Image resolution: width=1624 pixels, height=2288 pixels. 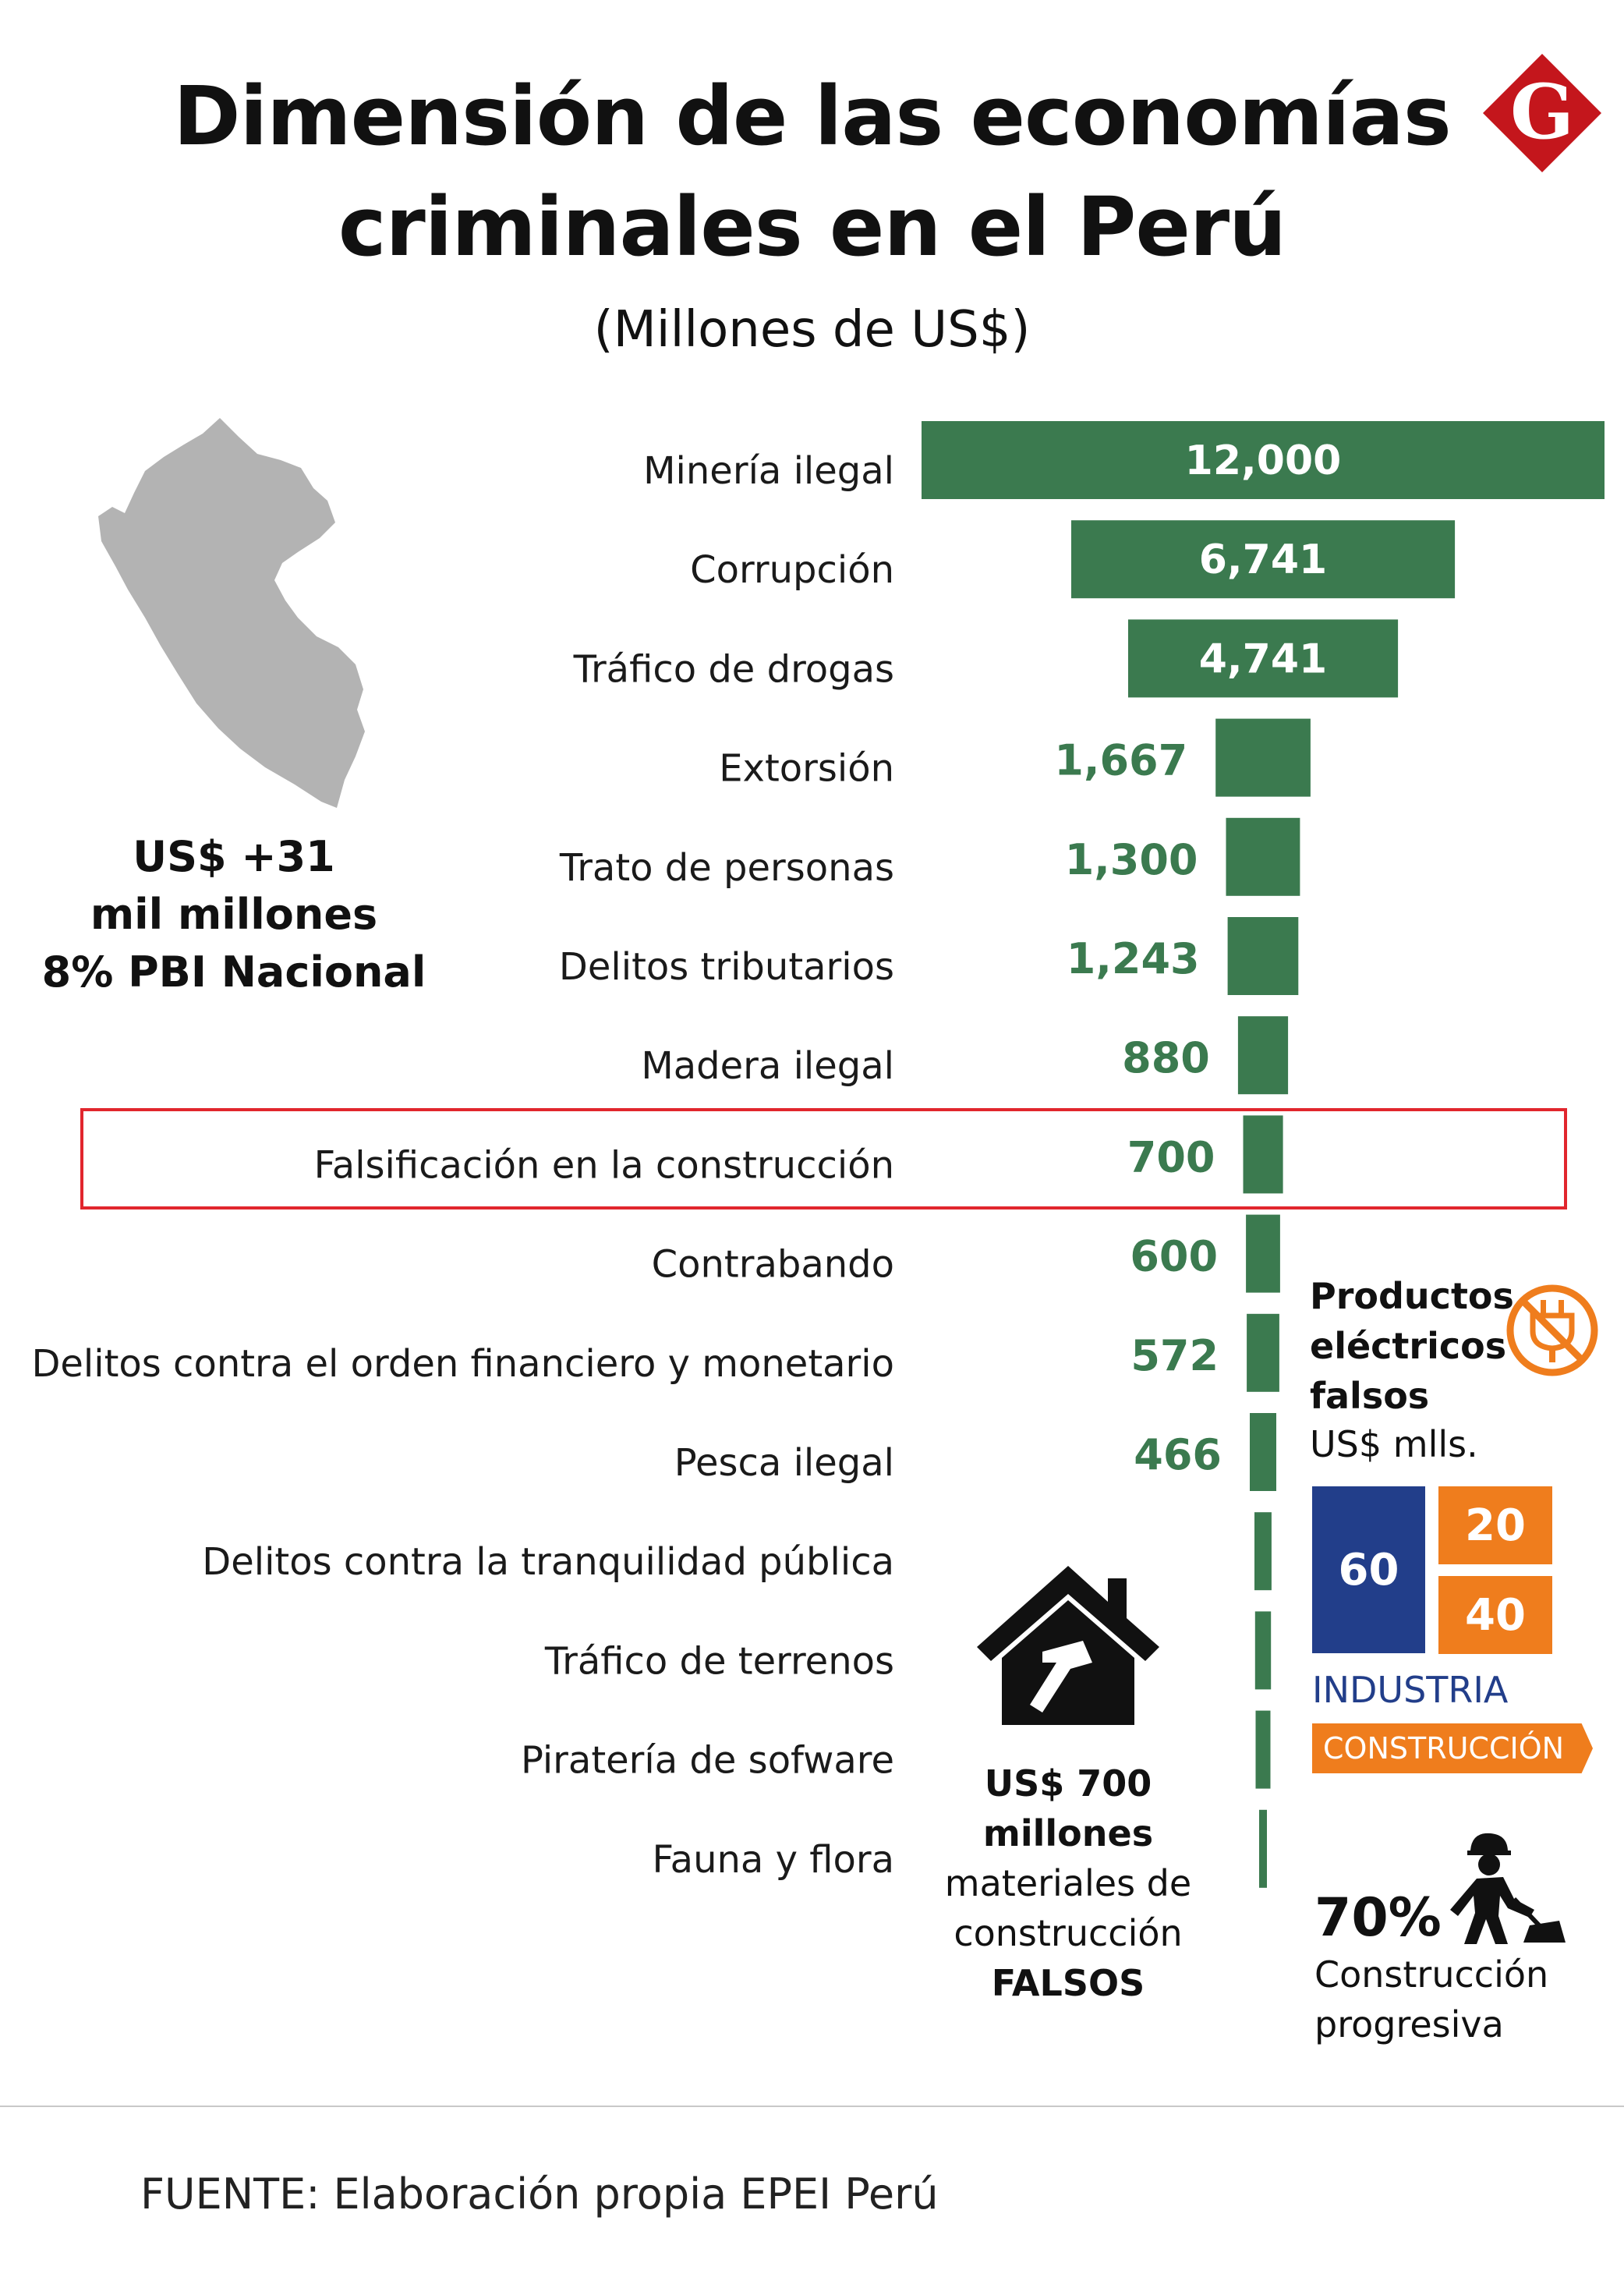 I want to click on category-label: Falsificación en la construcción, so click(x=604, y=1165).